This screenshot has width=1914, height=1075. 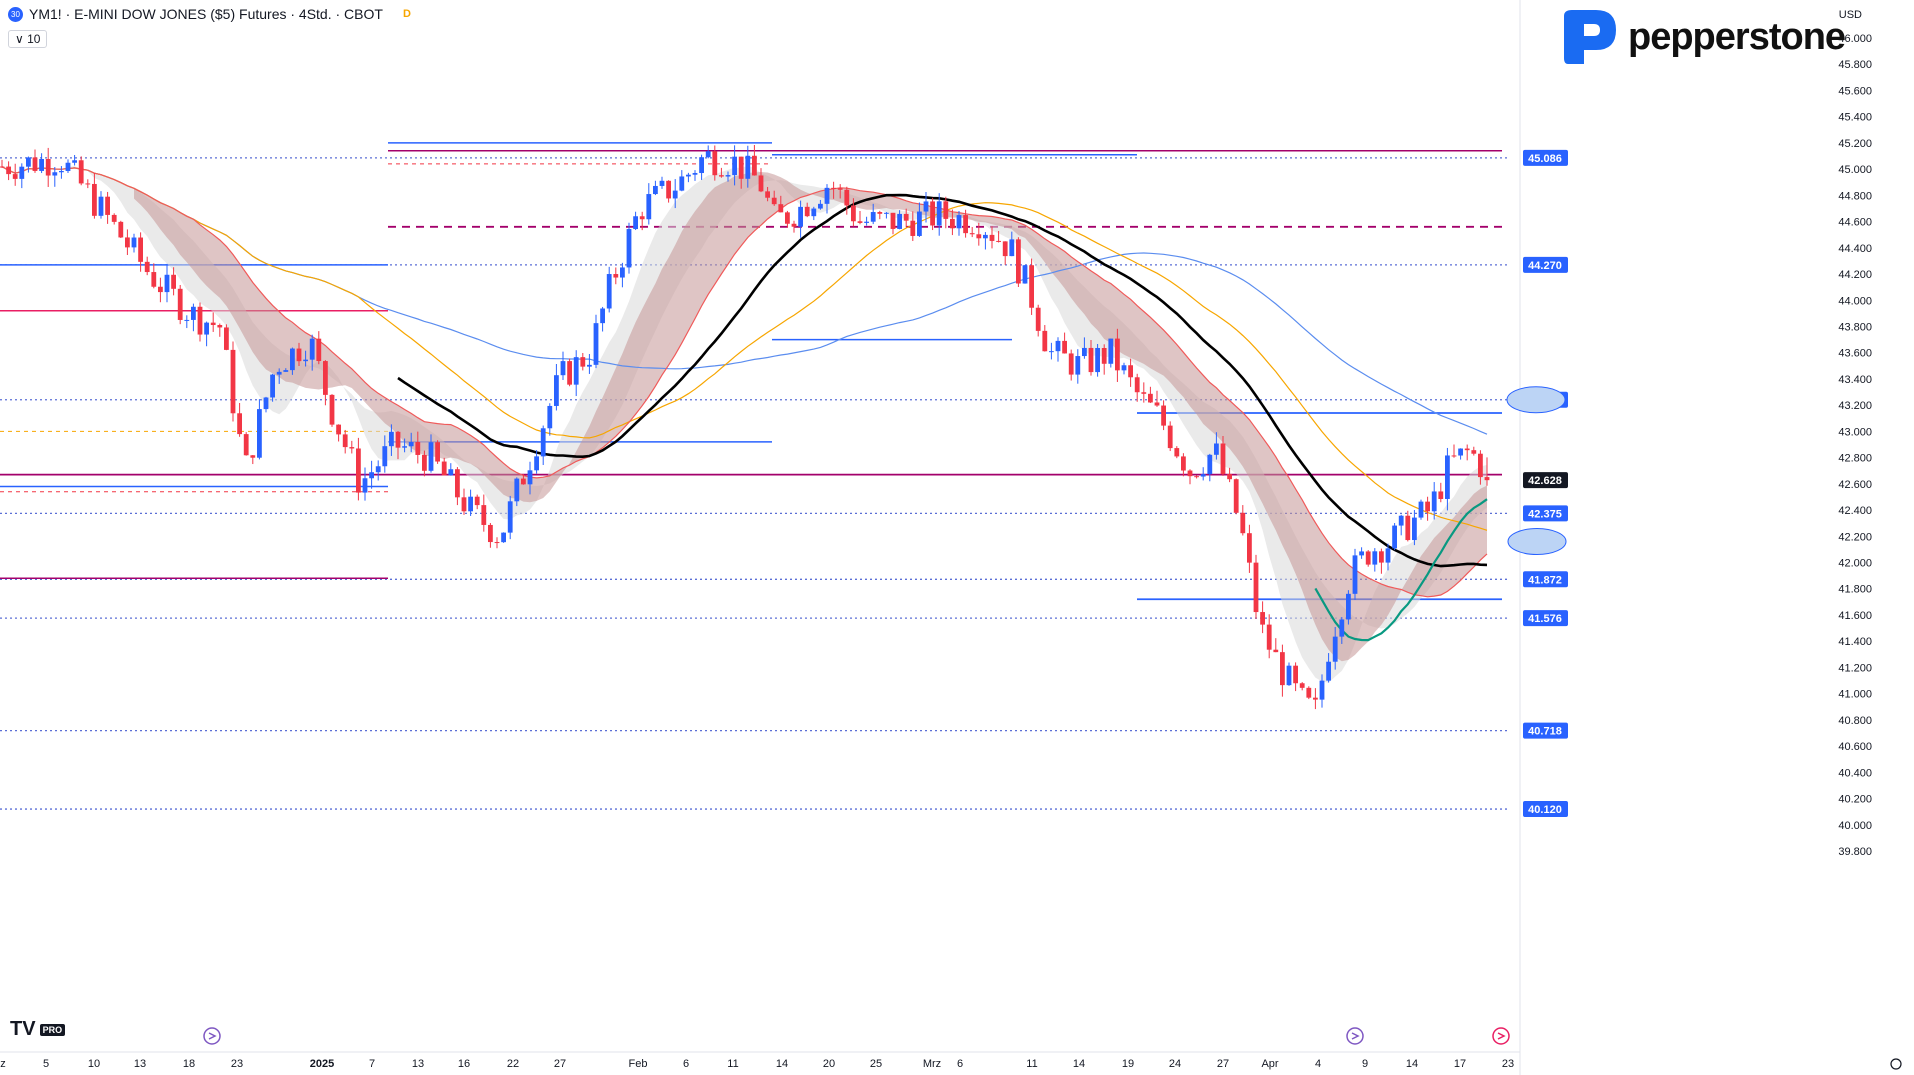 What do you see at coordinates (1223, 1064) in the screenshot?
I see `time-tick: 27` at bounding box center [1223, 1064].